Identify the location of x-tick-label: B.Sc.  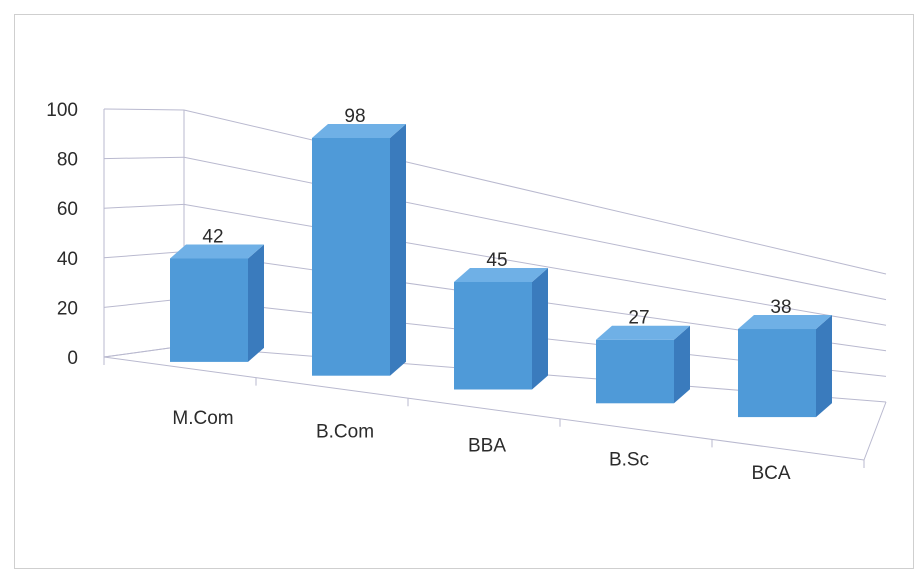
(629, 459).